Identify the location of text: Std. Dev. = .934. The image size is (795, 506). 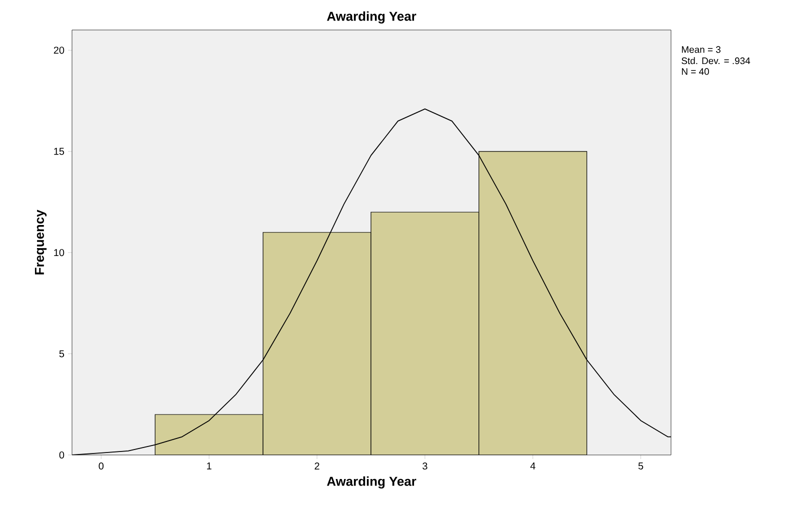
(716, 60).